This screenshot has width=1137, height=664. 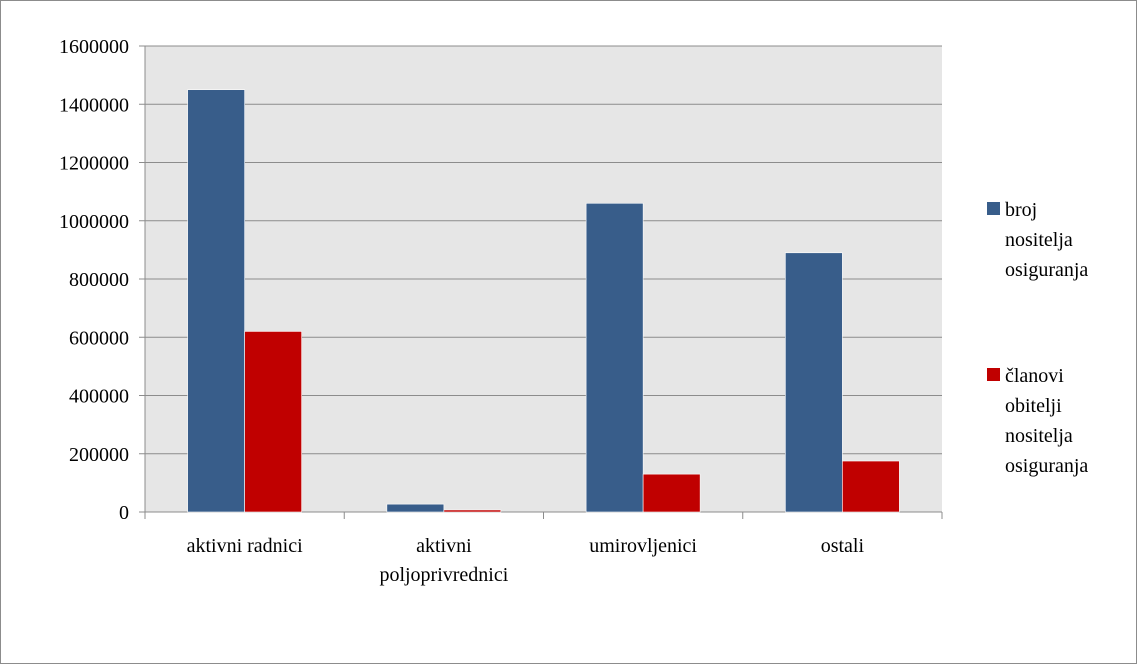 What do you see at coordinates (99, 397) in the screenshot?
I see `y-tick-label: 400000` at bounding box center [99, 397].